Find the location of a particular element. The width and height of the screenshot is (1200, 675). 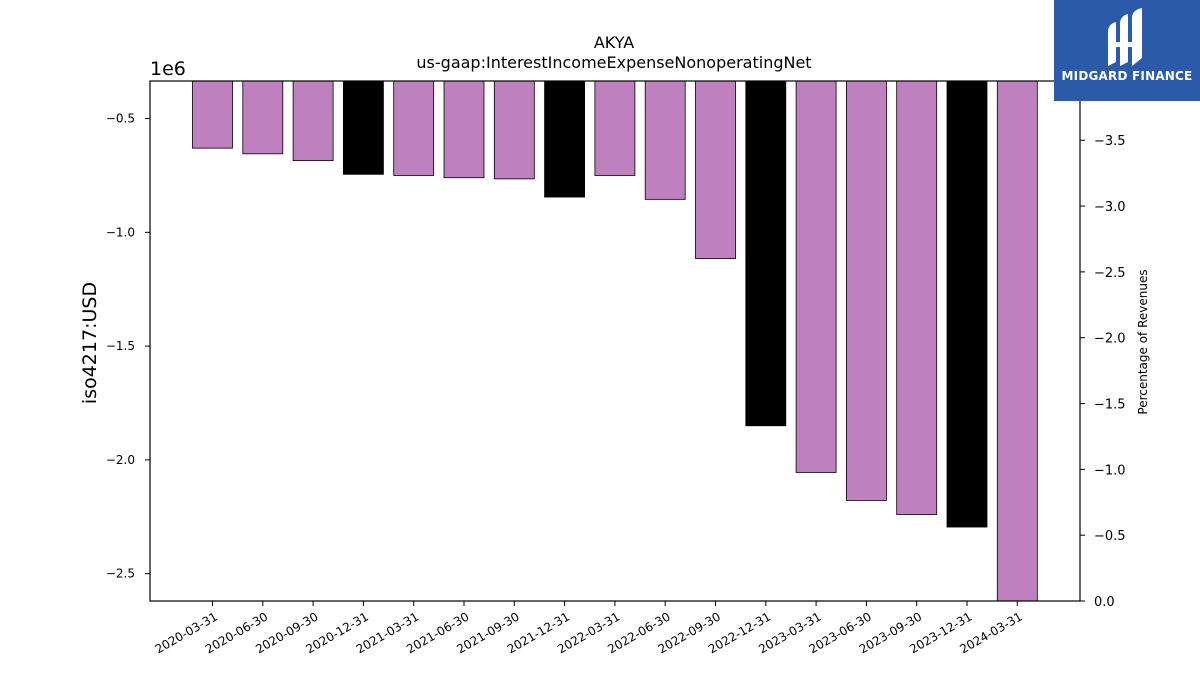

y-axis-label: iso4217:USD is located at coordinates (90, 343).